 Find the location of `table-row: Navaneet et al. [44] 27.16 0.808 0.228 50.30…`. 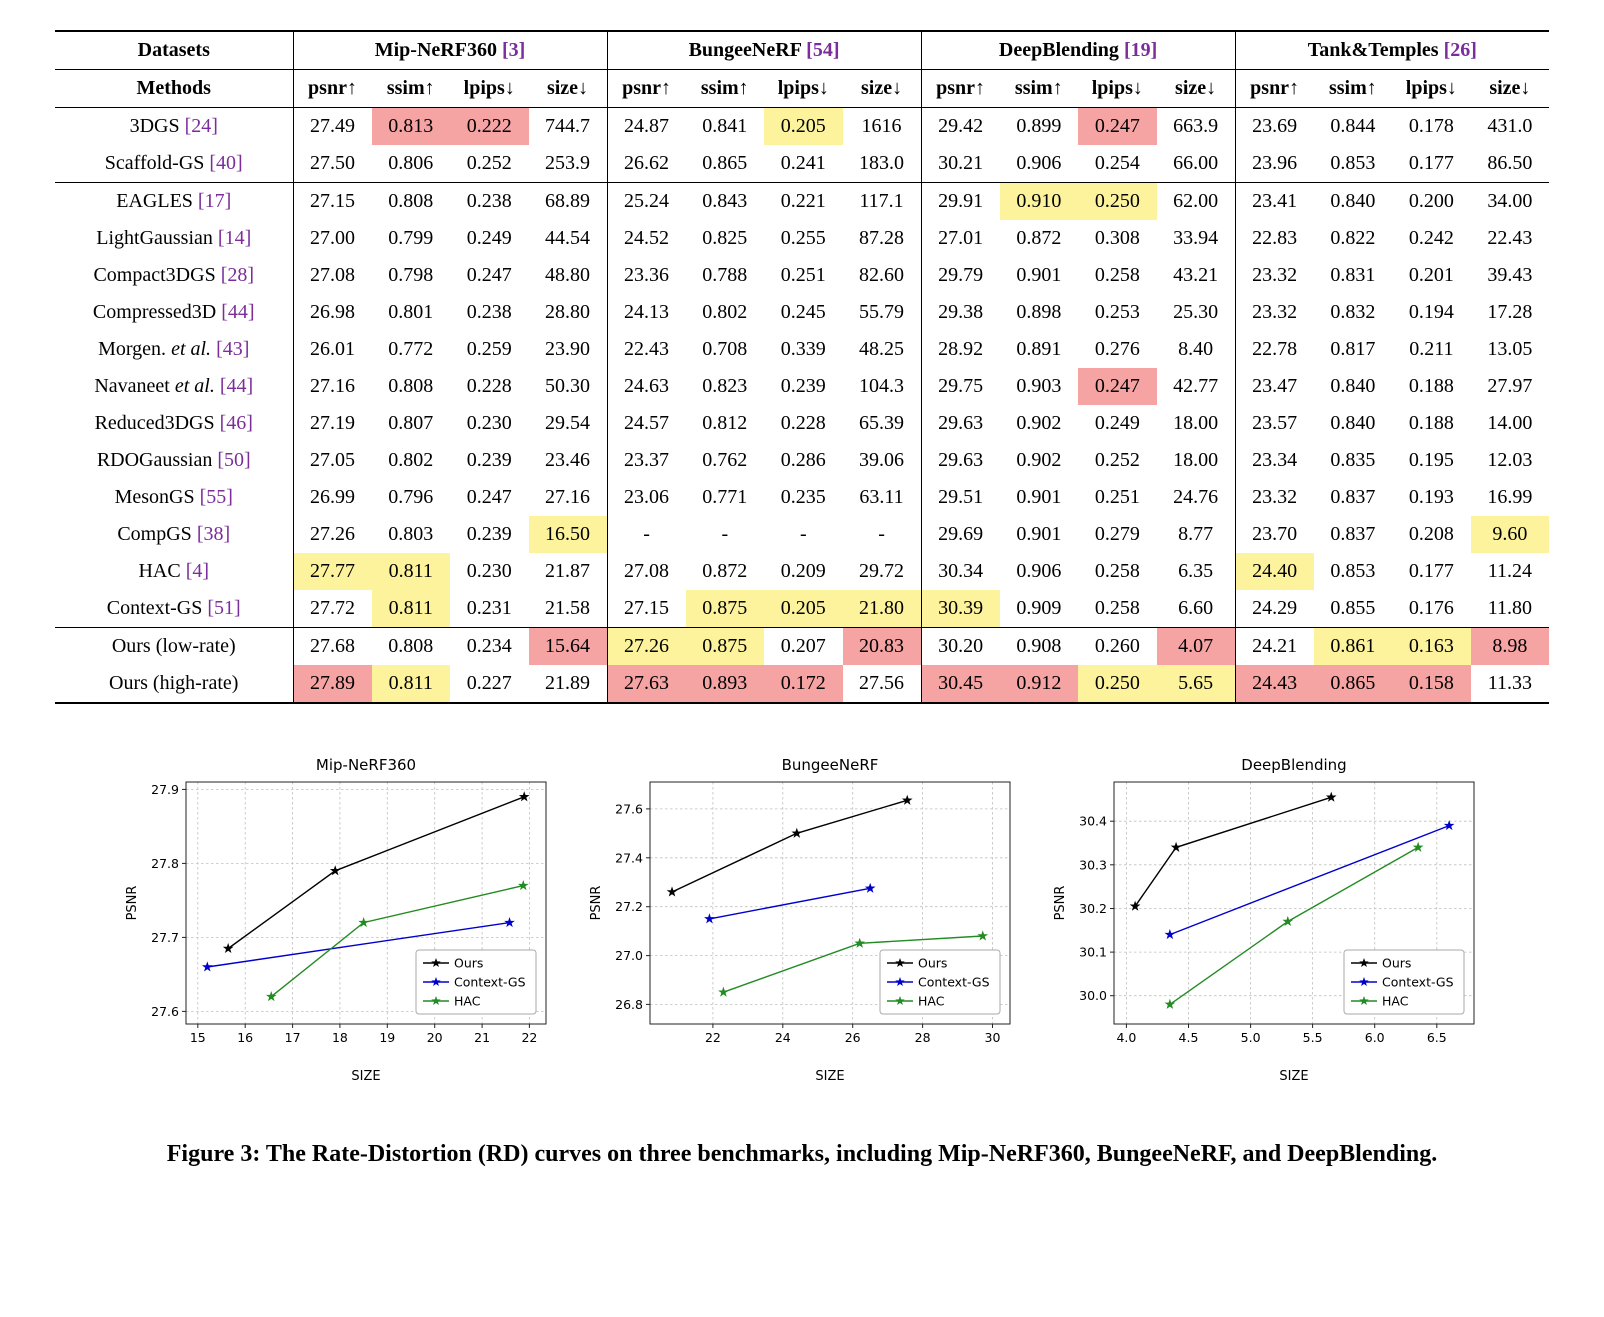

table-row: Navaneet et al. [44] 27.16 0.808 0.228 50.30… is located at coordinates (802, 386).